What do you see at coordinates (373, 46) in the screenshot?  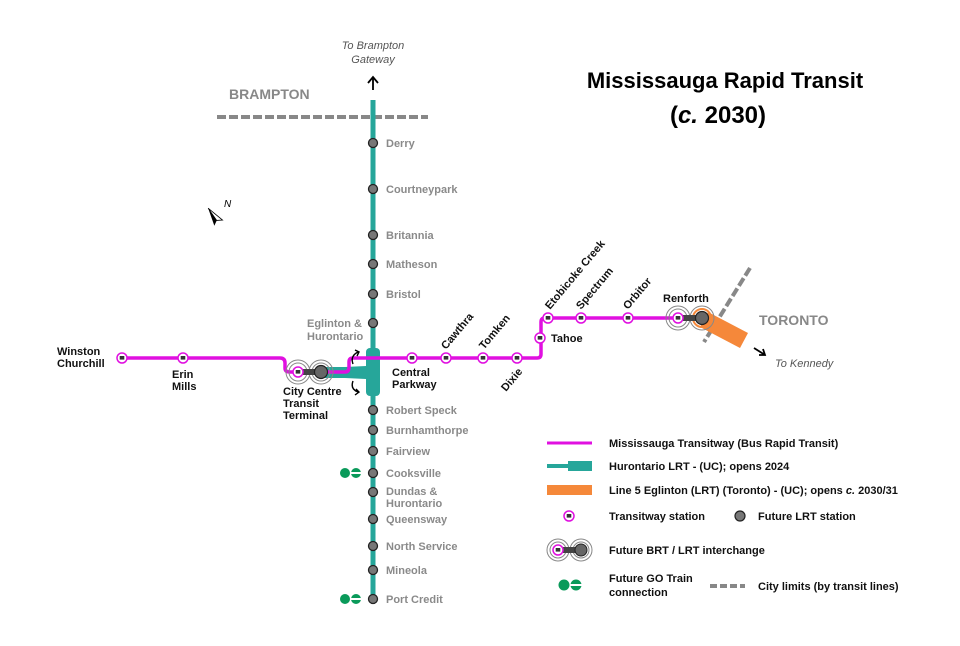 I see `north-direction-1: To Brampton` at bounding box center [373, 46].